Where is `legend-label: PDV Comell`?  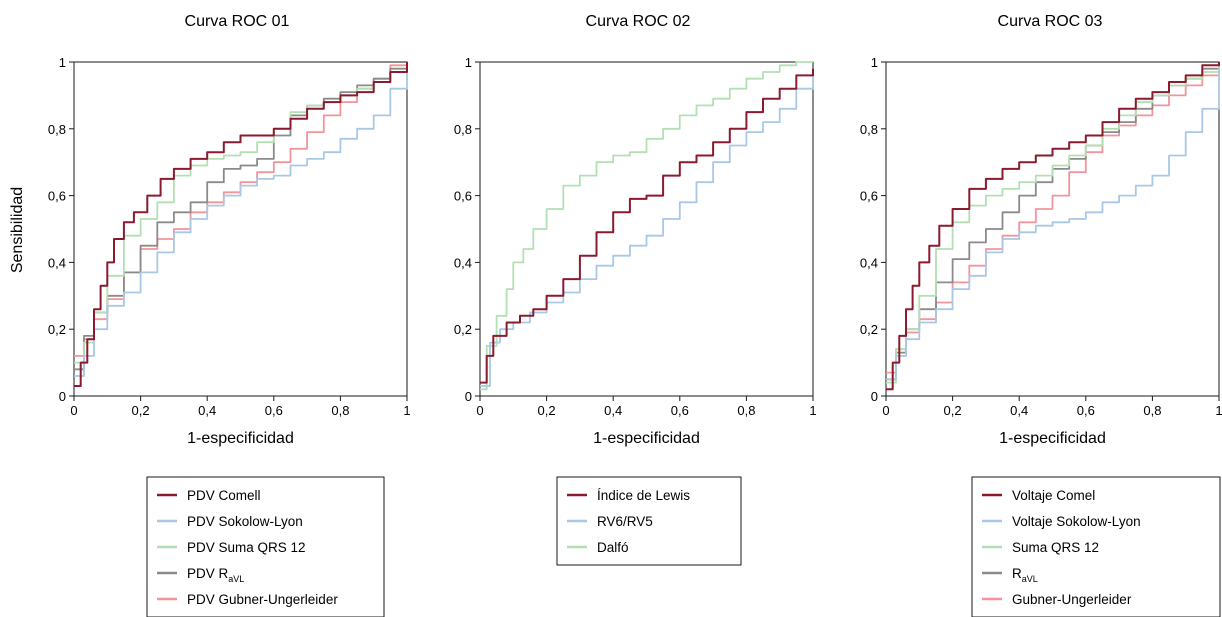
legend-label: PDV Comell is located at coordinates (224, 495).